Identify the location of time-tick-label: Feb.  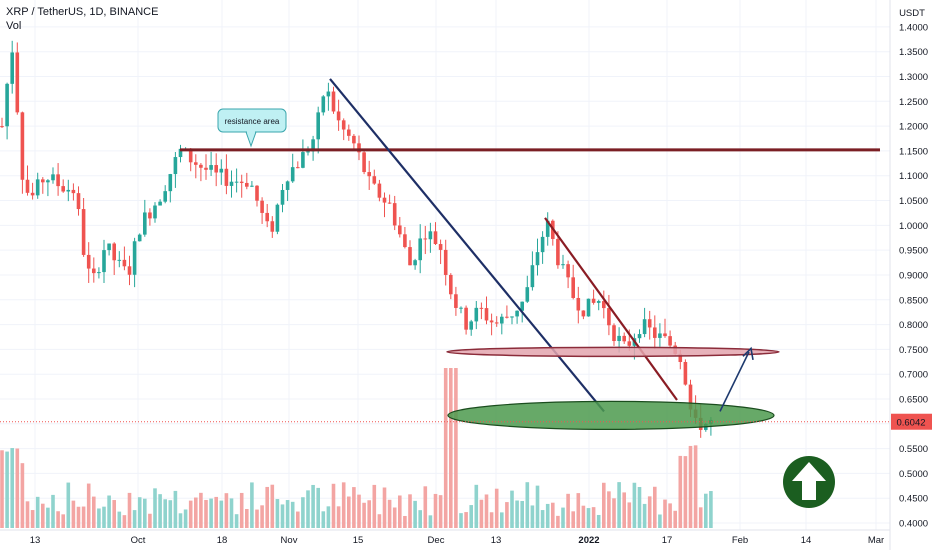
(740, 540).